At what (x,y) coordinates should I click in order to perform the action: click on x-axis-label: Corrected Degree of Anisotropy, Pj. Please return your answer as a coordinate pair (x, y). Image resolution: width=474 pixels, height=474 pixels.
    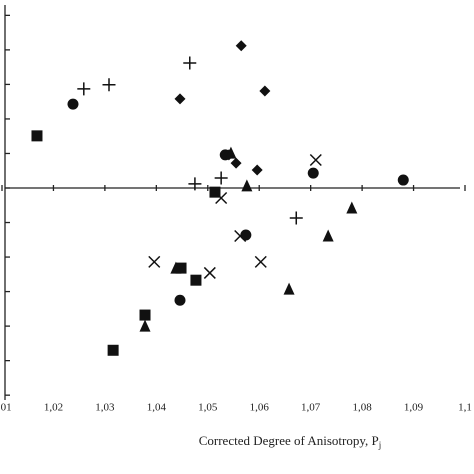
    Looking at the image, I should click on (290, 441).